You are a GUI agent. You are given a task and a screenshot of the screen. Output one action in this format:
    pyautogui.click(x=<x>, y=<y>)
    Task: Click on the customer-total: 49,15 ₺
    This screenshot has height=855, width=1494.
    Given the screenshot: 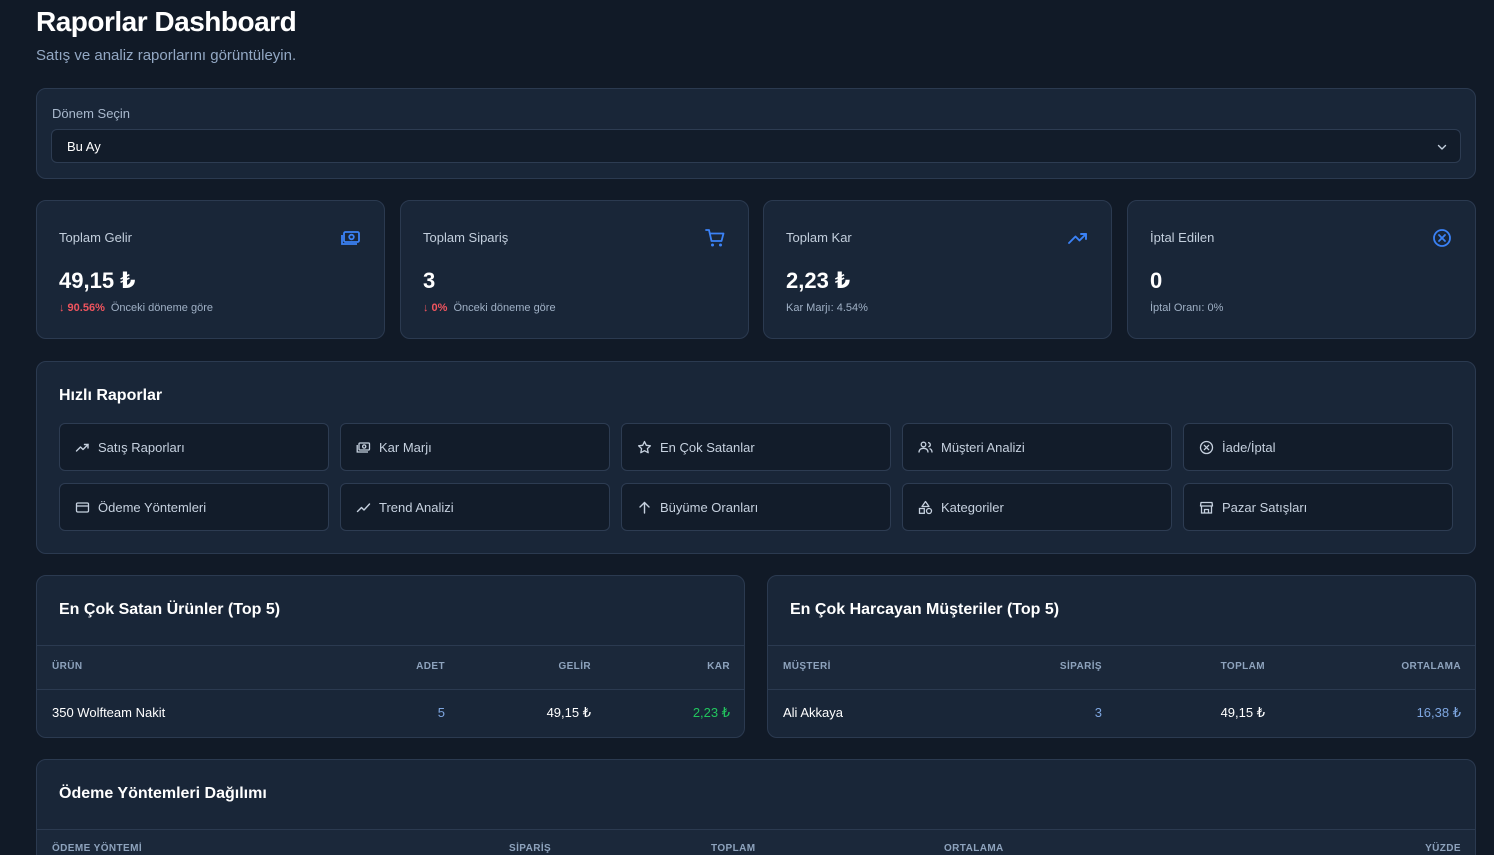 What is the action you would take?
    pyautogui.click(x=1242, y=712)
    